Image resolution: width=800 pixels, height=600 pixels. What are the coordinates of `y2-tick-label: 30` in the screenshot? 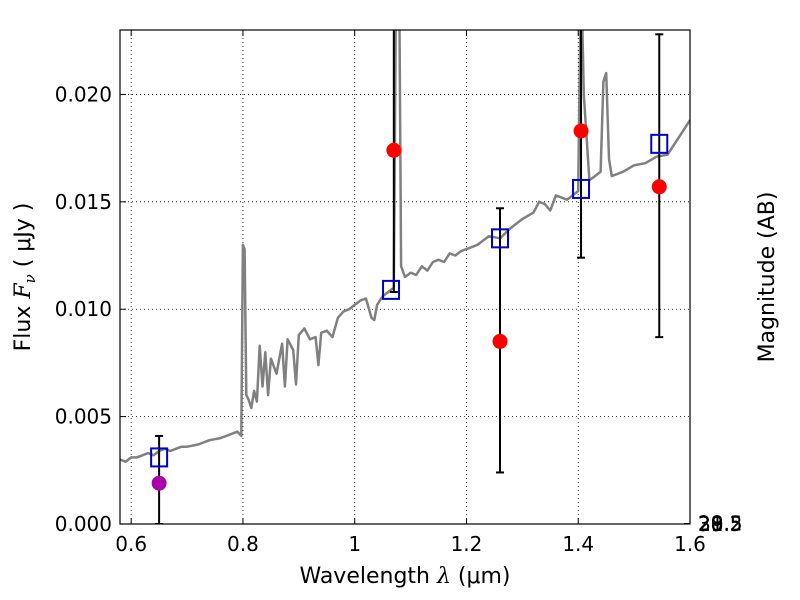 It's located at (710, 524).